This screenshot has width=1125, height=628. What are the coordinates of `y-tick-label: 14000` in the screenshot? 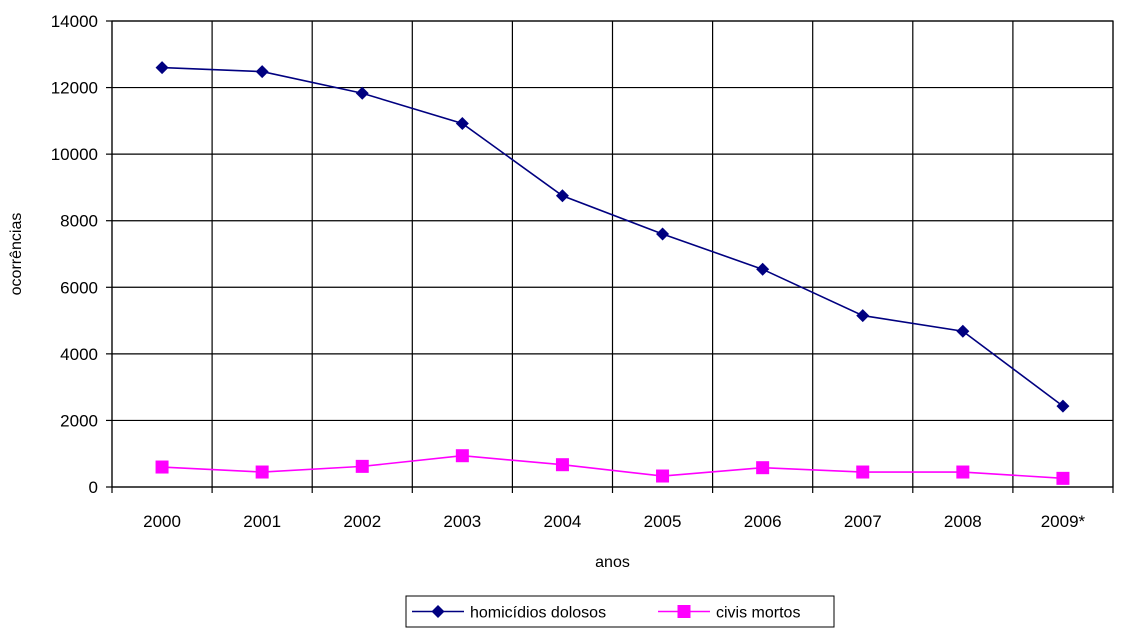 It's located at (74, 21).